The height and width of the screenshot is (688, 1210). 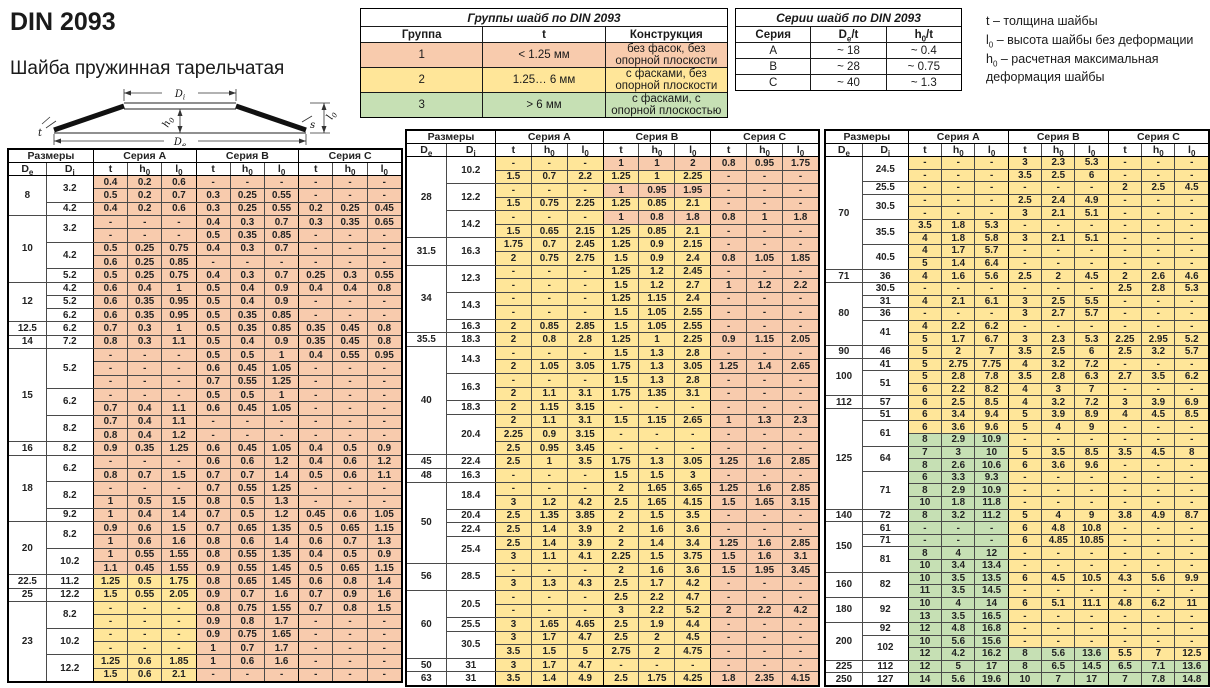 What do you see at coordinates (1091, 654) in the screenshot?
I see `series-b-l0-cell: 13.6` at bounding box center [1091, 654].